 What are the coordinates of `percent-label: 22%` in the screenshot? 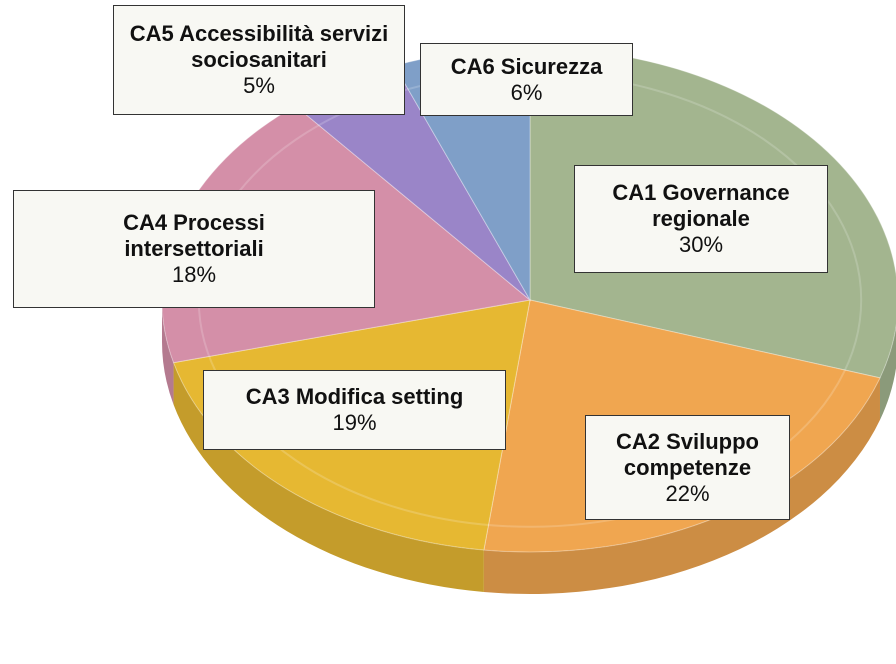 It's located at (687, 493).